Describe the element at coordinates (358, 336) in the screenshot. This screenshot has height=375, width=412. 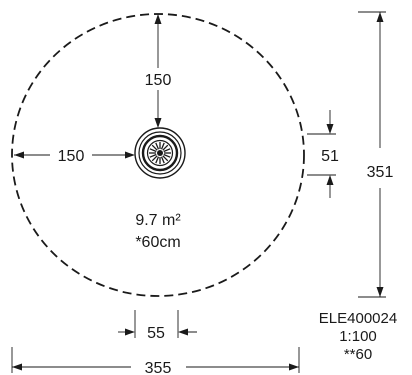
I see `drawing-scale: 1:100` at that location.